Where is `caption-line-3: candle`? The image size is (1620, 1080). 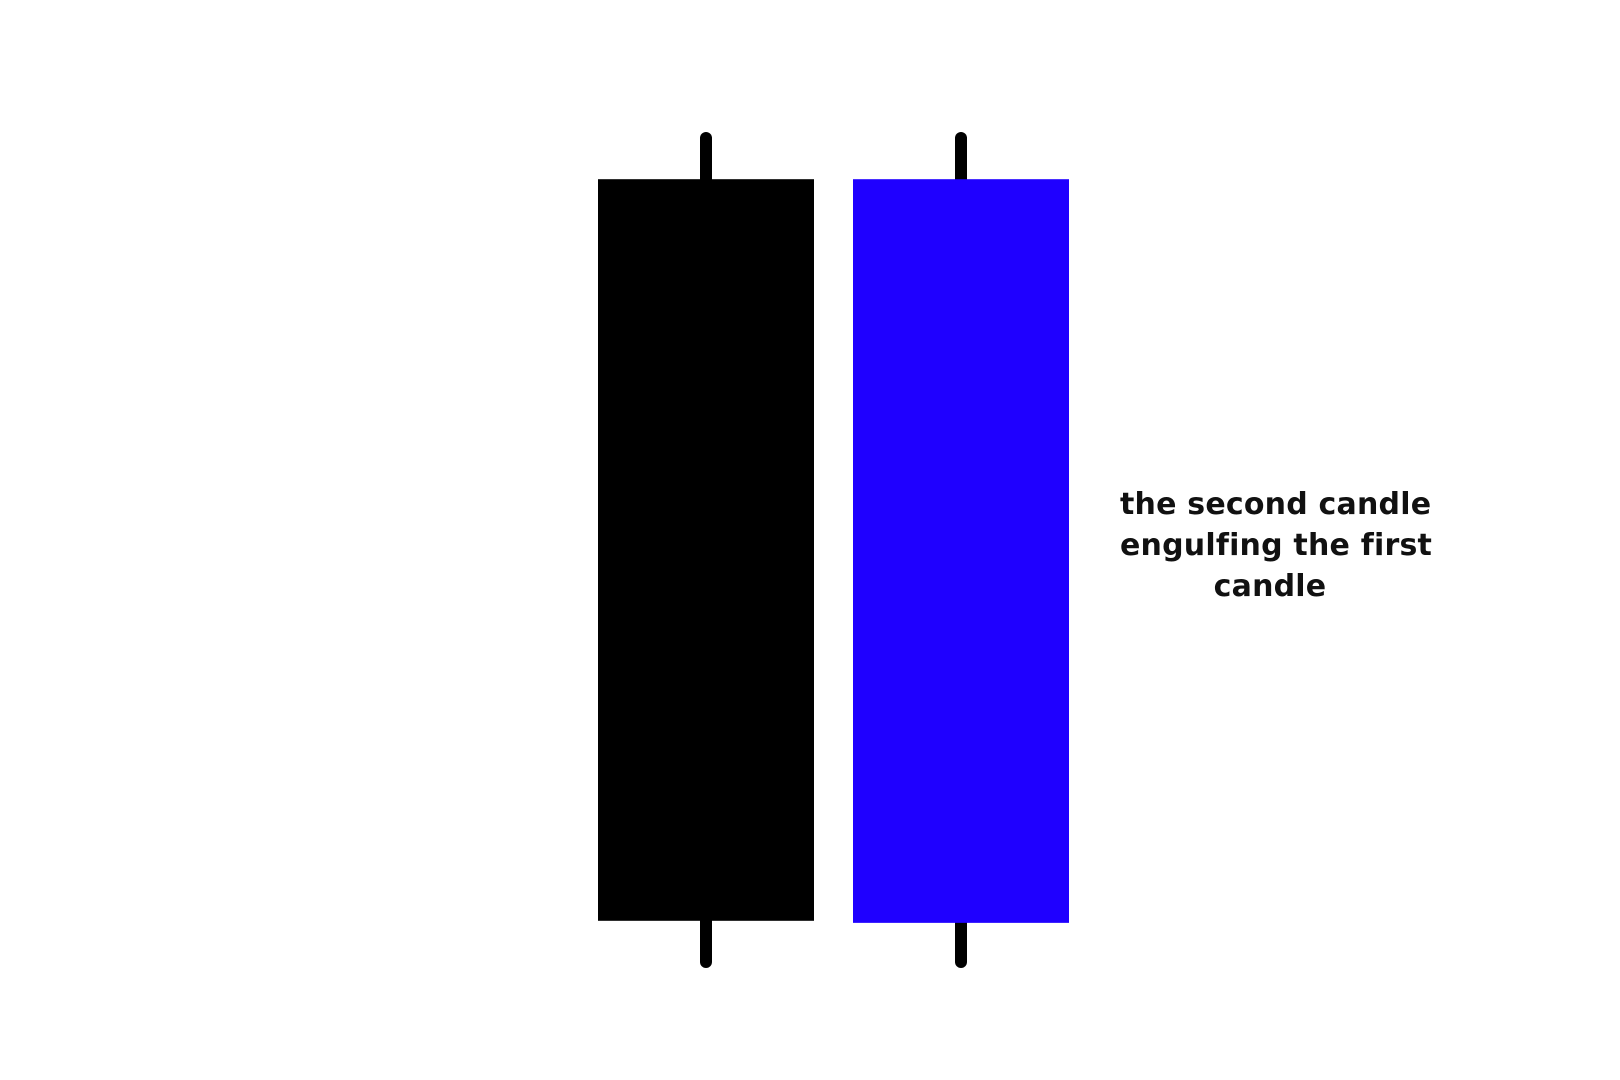 caption-line-3: candle is located at coordinates (1270, 586).